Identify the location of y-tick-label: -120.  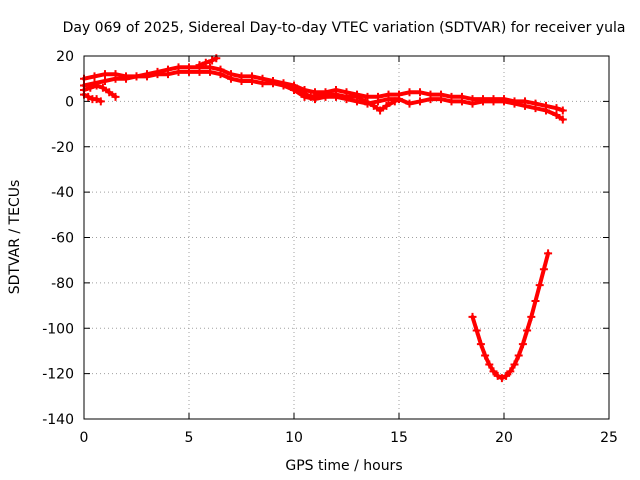
(58, 375).